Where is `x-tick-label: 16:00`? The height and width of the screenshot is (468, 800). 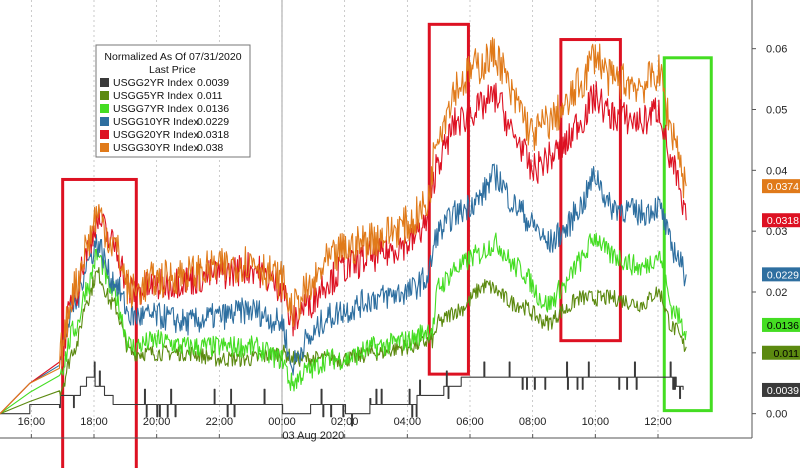 x-tick-label: 16:00 is located at coordinates (32, 422).